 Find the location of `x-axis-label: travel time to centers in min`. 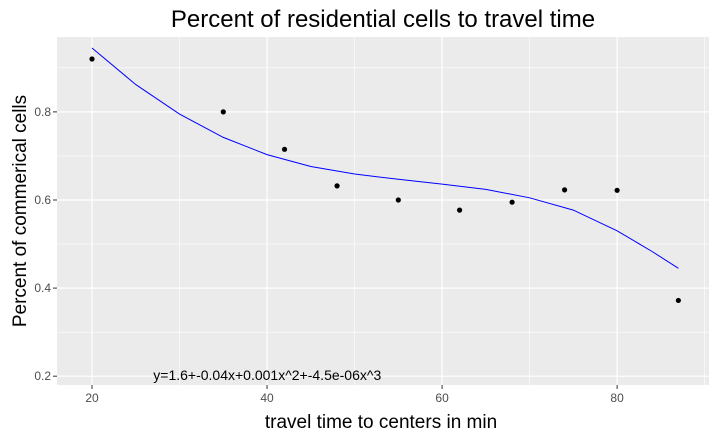

x-axis-label: travel time to centers in min is located at coordinates (381, 422).